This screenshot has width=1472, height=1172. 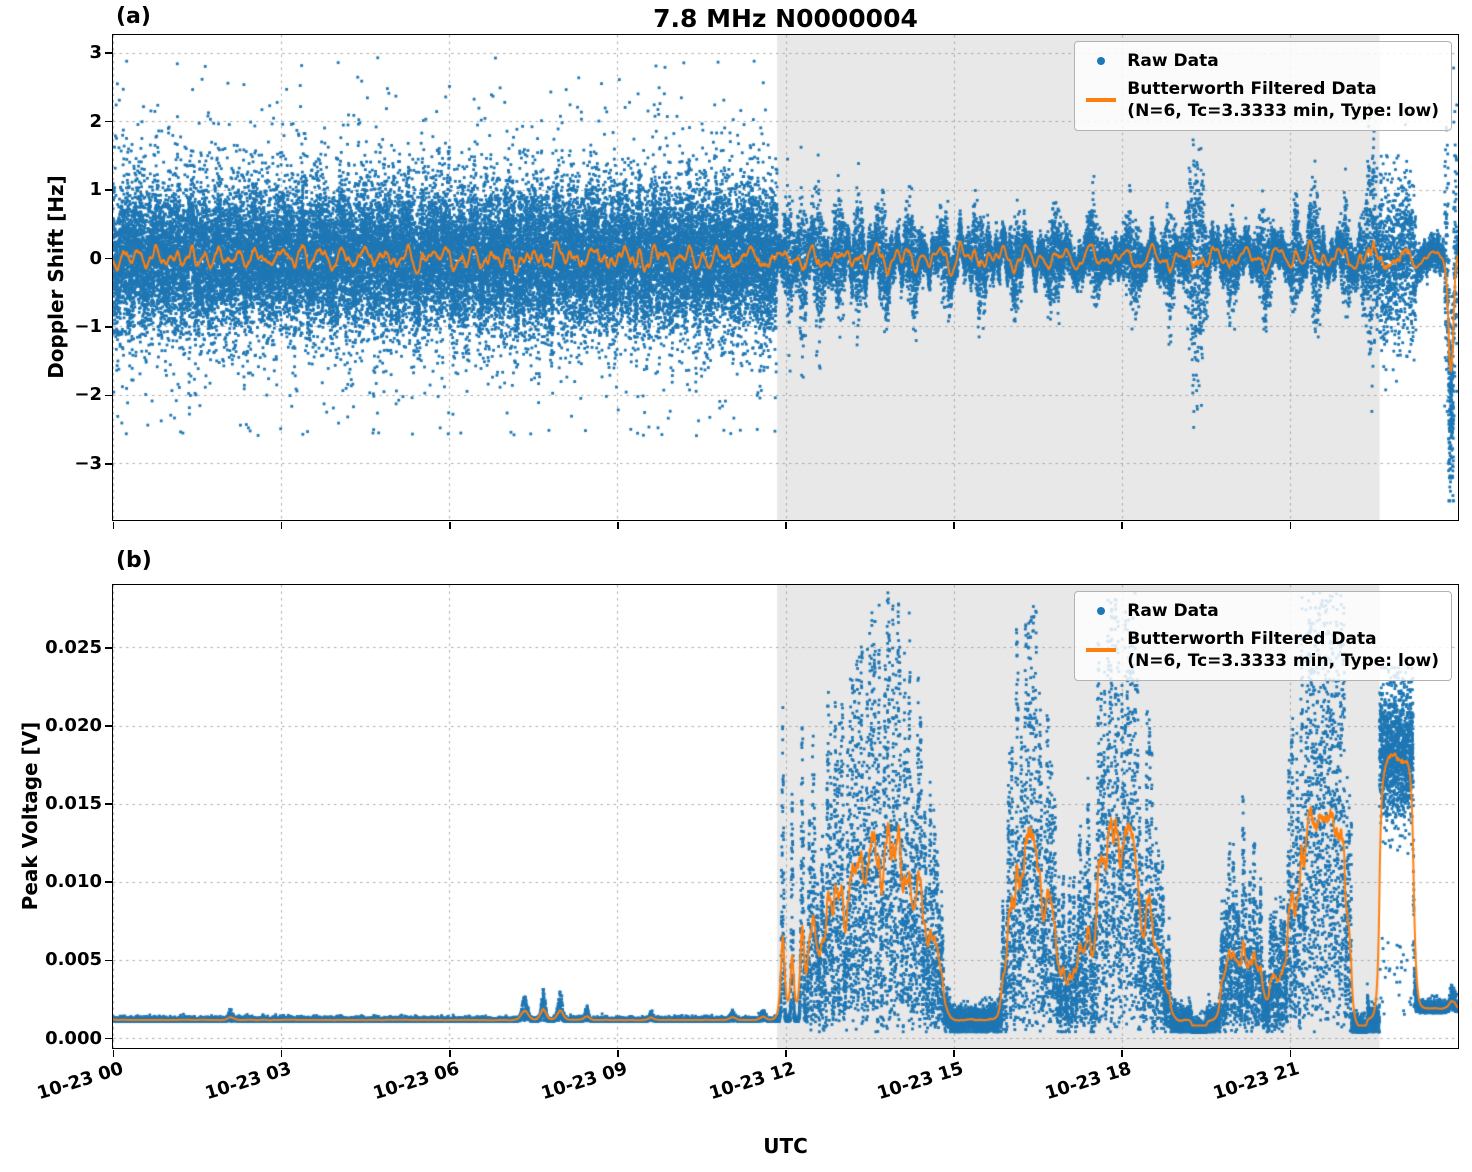 What do you see at coordinates (785, 18) in the screenshot?
I see `figure-title: 7.8 MHz N0000004` at bounding box center [785, 18].